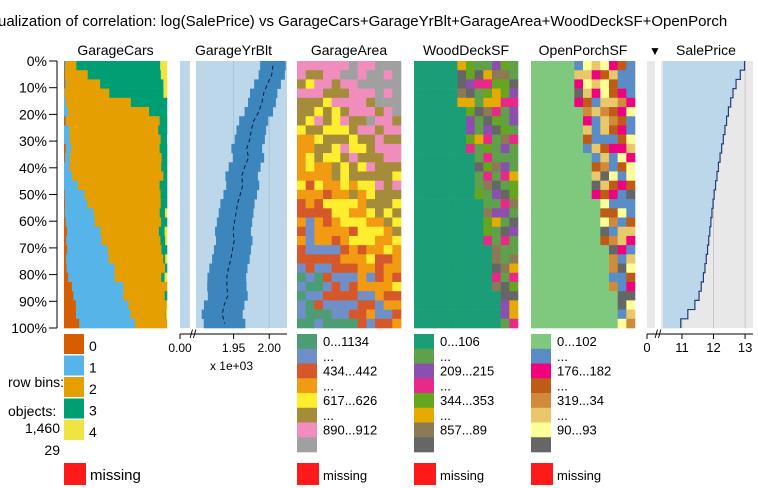  Describe the element at coordinates (467, 371) in the screenshot. I see `legend-label: 209...215` at that location.